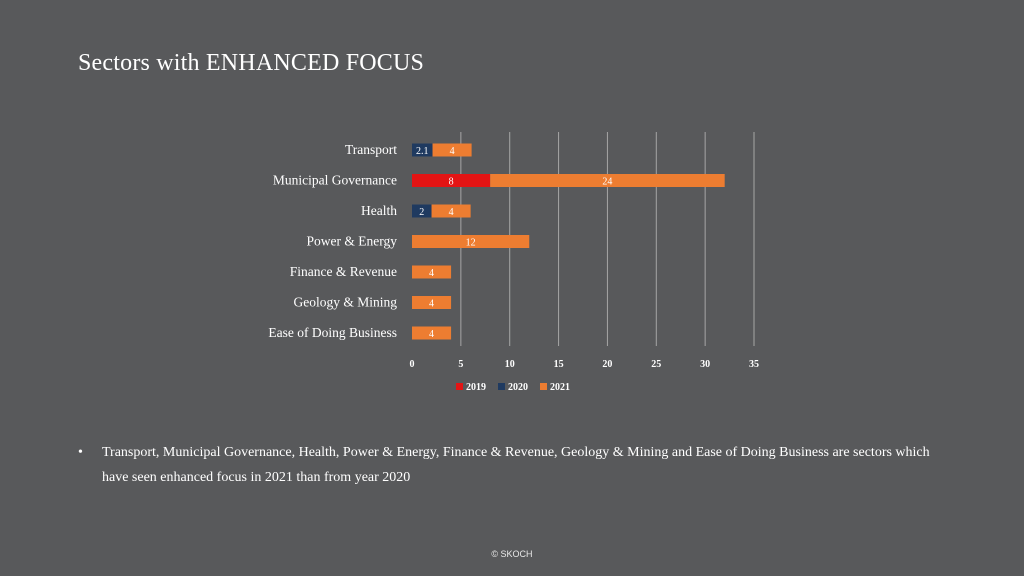  Describe the element at coordinates (512, 554) in the screenshot. I see `footer-copyright: © SKOCH` at that location.